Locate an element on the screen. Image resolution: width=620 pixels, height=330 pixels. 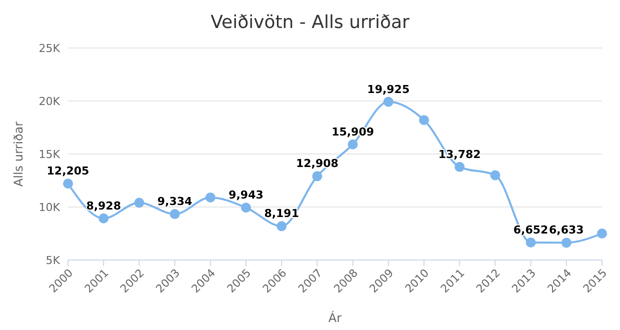
data-label: 6,633 is located at coordinates (566, 230).